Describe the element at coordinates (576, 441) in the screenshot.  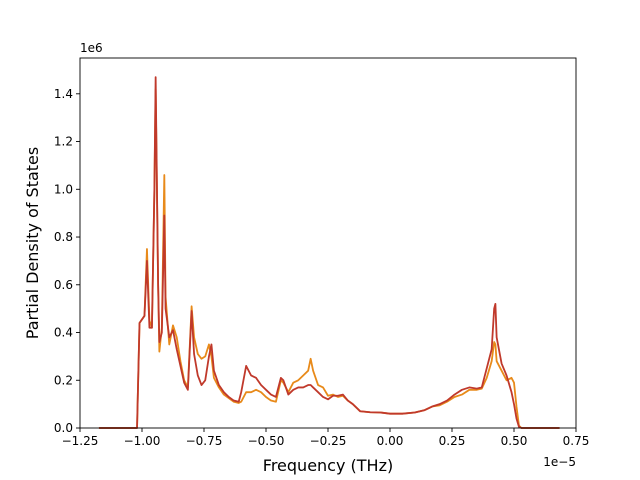
I see `x-tick-label: 0.75` at that location.